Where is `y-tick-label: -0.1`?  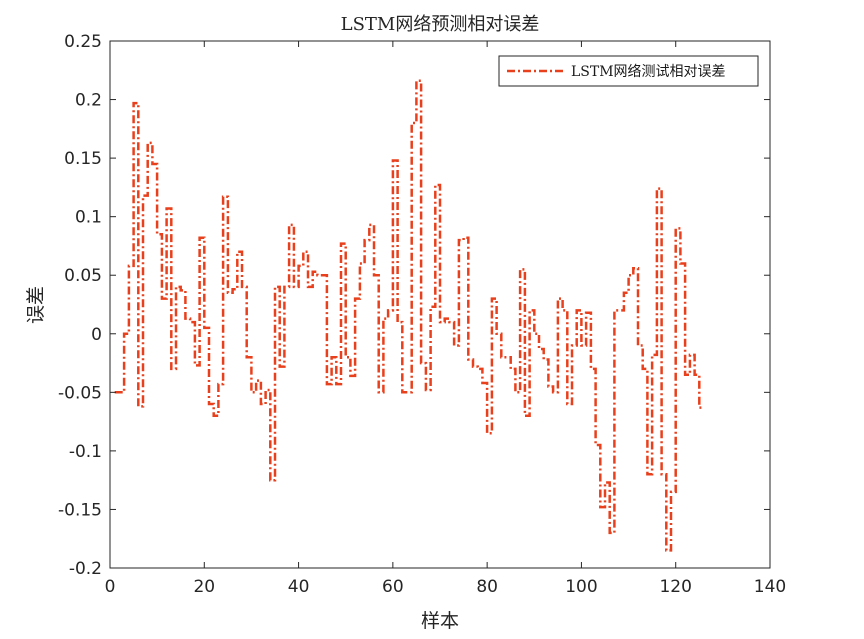 y-tick-label: -0.1 is located at coordinates (85, 452).